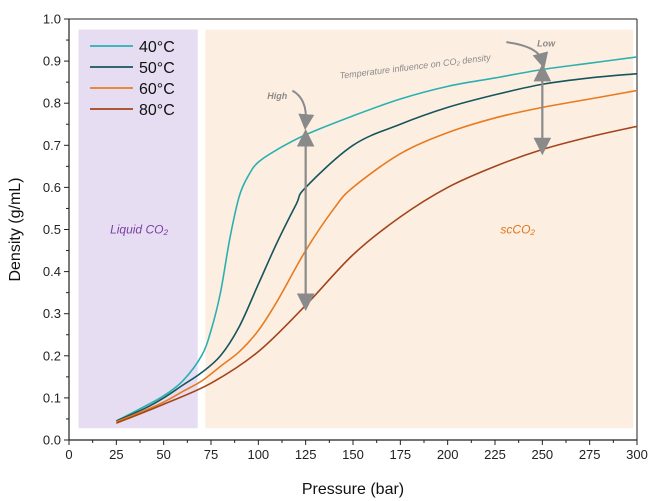  I want to click on region-liquid, so click(138, 229).